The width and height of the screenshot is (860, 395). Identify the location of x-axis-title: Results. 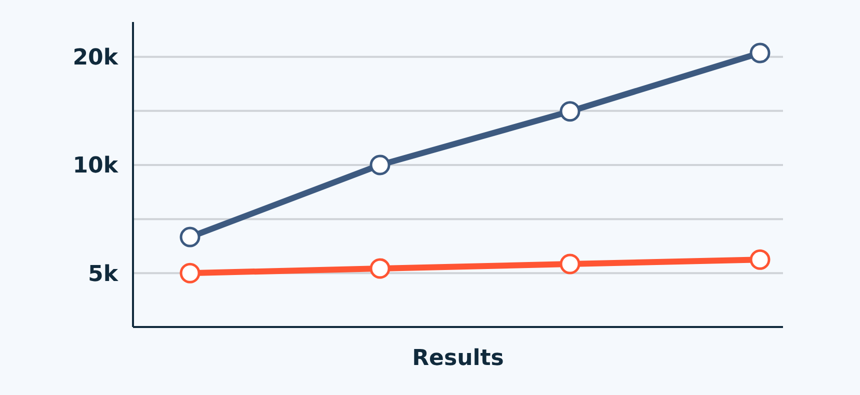
(458, 358).